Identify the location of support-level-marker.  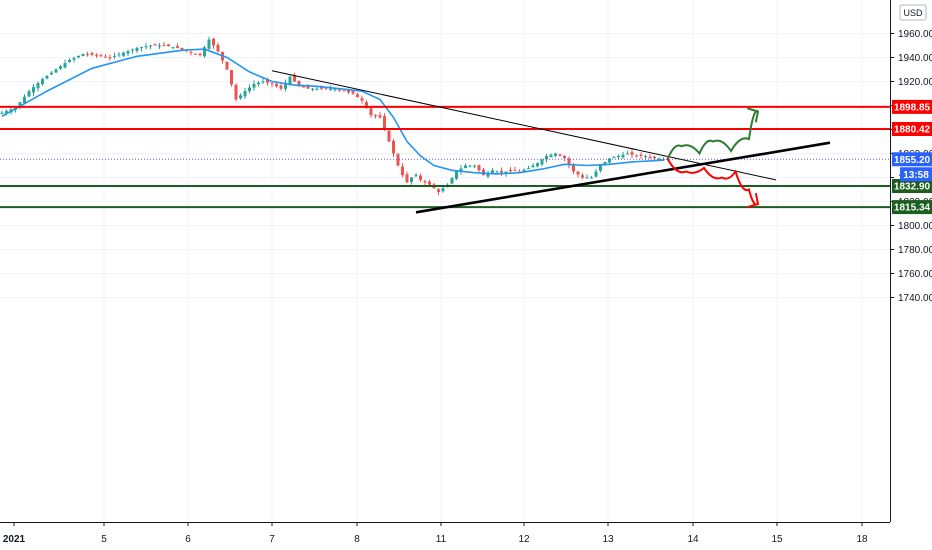
(912, 207).